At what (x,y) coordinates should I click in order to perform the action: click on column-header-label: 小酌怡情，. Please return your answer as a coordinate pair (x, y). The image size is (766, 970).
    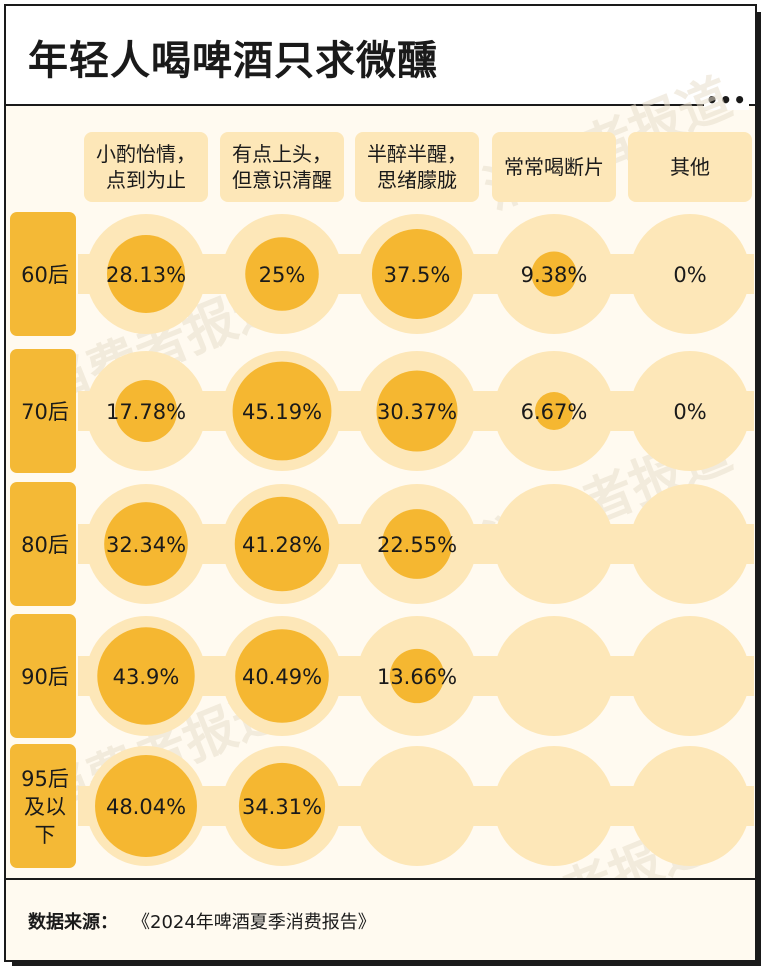
    Looking at the image, I should click on (146, 154).